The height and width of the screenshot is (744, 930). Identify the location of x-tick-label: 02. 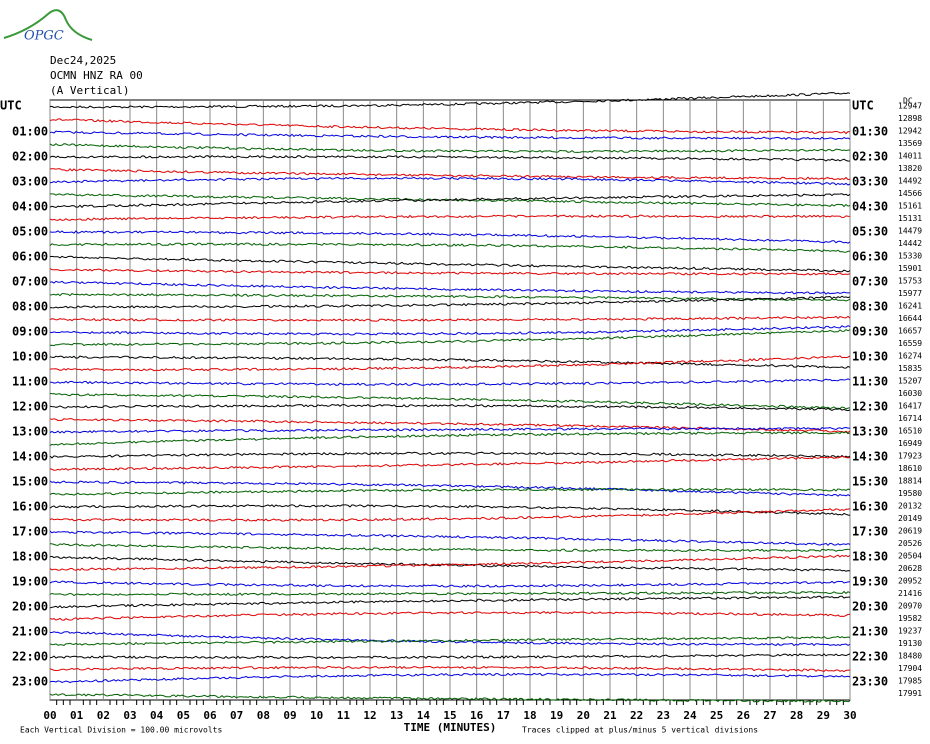
(103, 715).